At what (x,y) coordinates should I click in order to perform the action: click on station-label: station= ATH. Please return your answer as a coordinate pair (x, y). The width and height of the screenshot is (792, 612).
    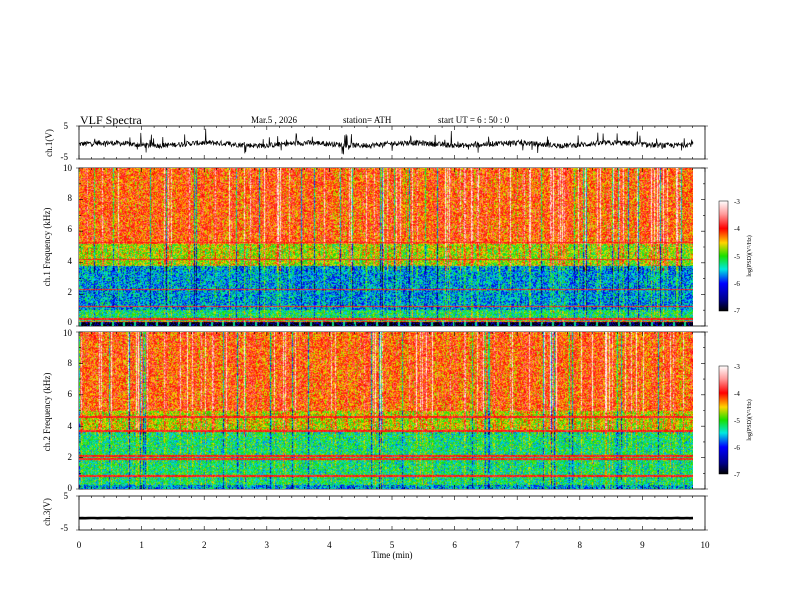
    Looking at the image, I should click on (367, 120).